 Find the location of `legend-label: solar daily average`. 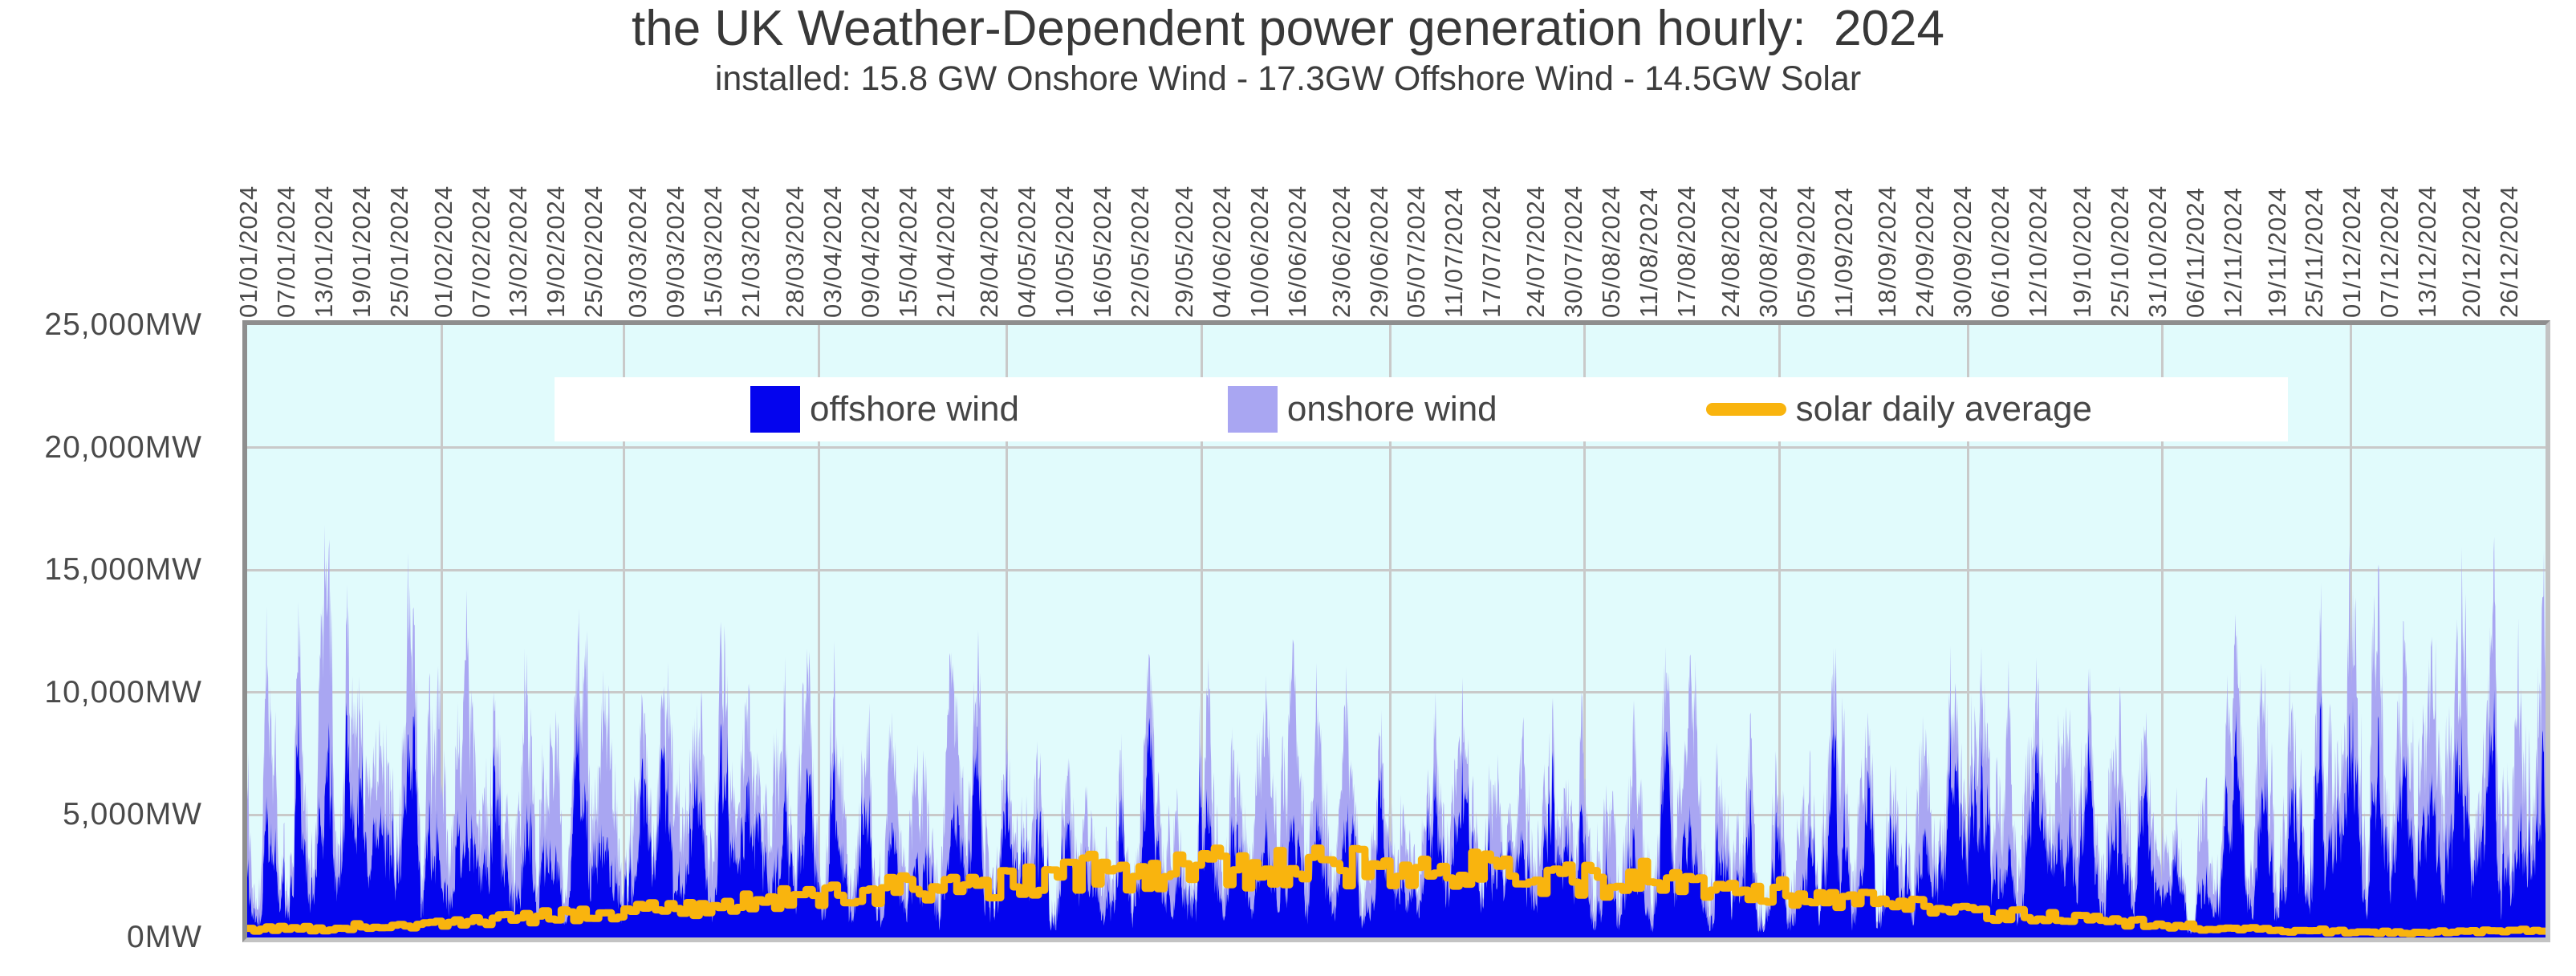

legend-label: solar daily average is located at coordinates (1944, 409).